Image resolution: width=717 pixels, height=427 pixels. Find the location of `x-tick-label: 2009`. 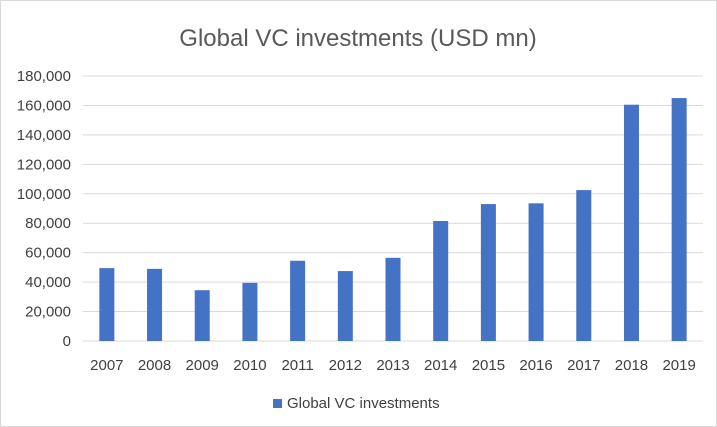

x-tick-label: 2009 is located at coordinates (202, 365).